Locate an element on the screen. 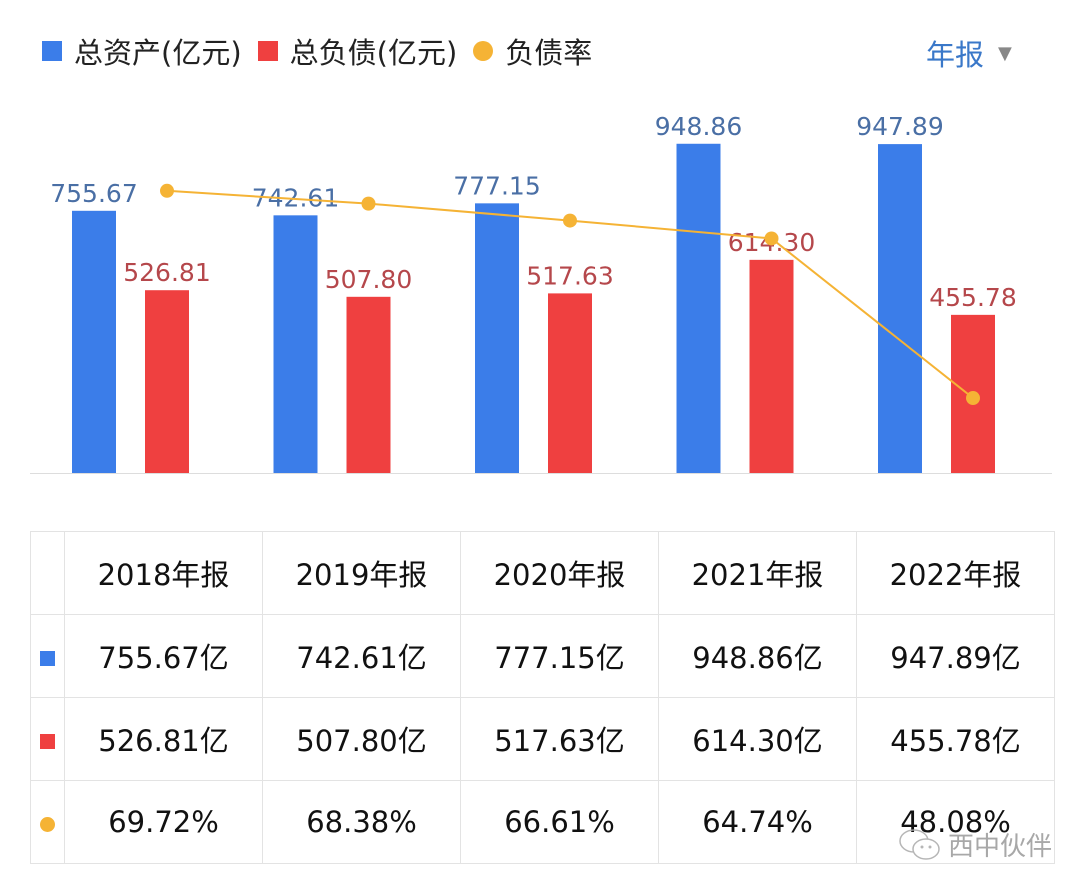  legend: 总资产(亿元) 总负债(亿元) 负债率 is located at coordinates (325, 51).